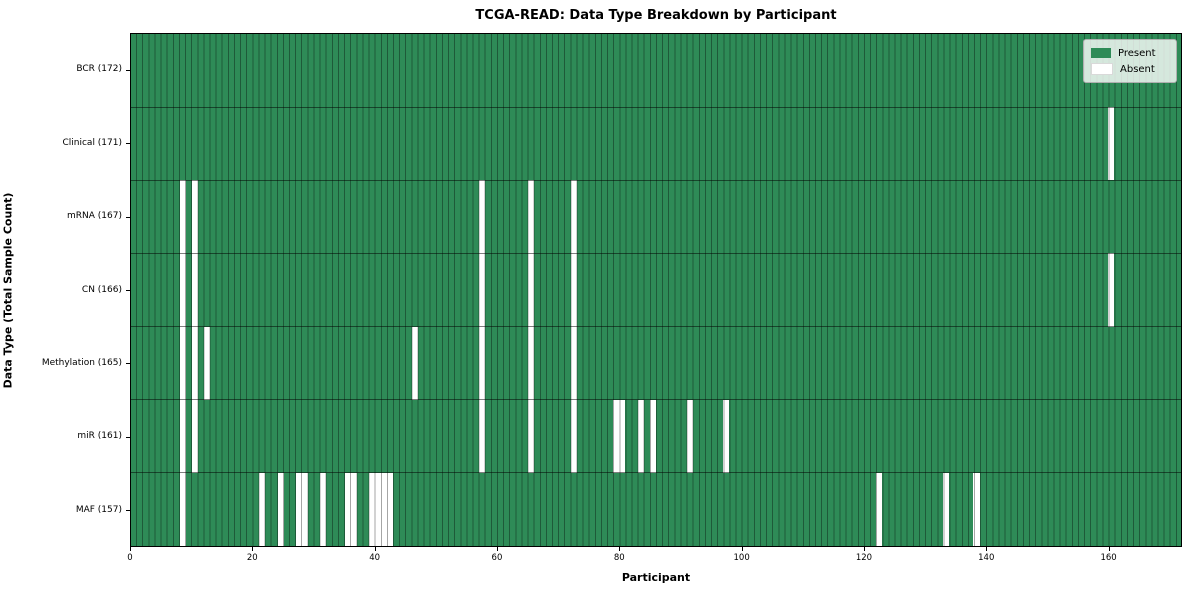  What do you see at coordinates (497, 558) in the screenshot?
I see `x-tick-label: 60` at bounding box center [497, 558].